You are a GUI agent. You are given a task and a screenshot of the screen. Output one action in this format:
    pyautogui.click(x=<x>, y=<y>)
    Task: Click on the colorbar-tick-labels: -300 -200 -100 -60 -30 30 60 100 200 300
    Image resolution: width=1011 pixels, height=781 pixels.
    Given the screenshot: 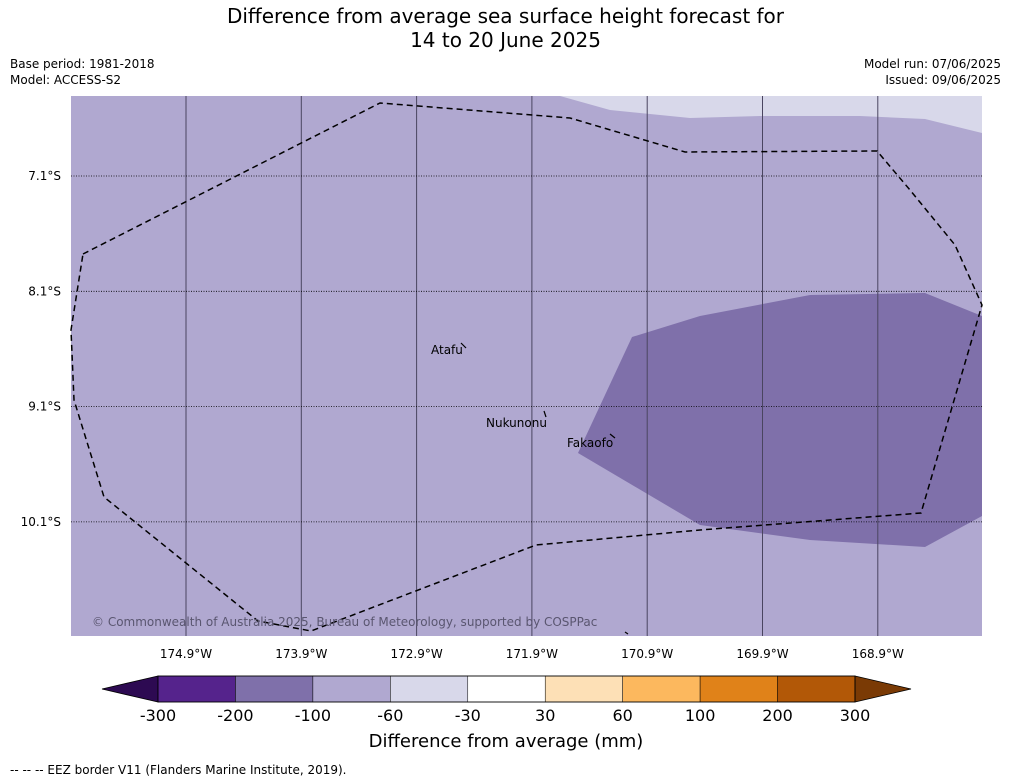 What is the action you would take?
    pyautogui.click(x=505, y=715)
    